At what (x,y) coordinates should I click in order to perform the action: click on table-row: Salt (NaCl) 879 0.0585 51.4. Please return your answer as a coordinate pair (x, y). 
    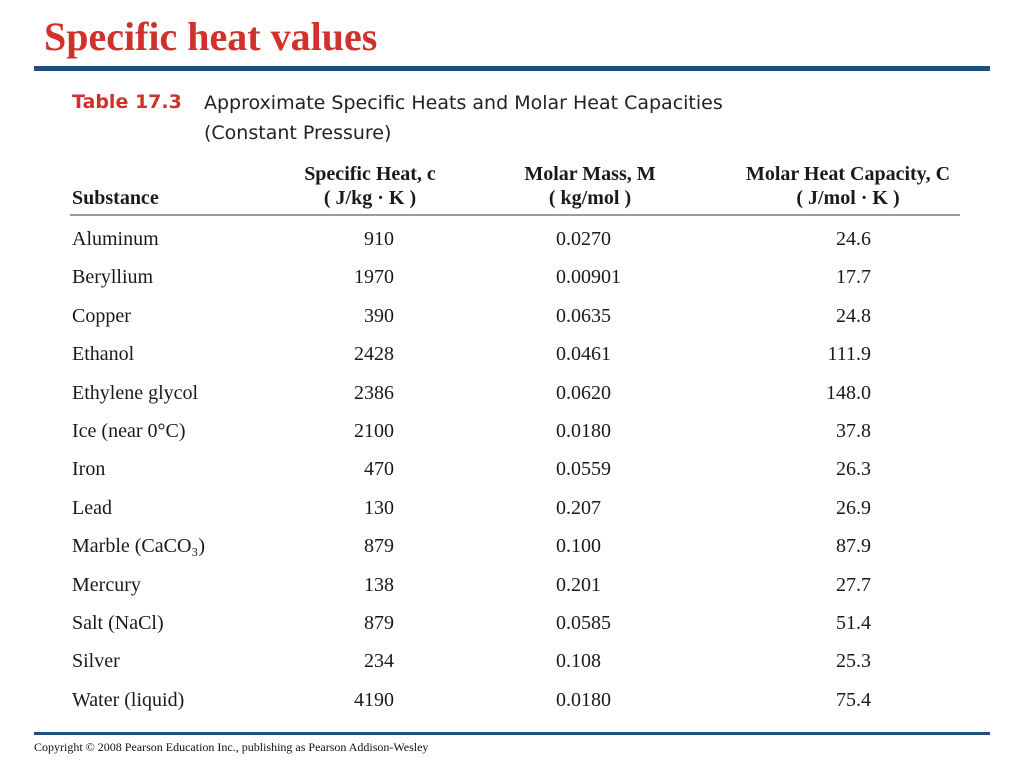
    Looking at the image, I should click on (512, 623).